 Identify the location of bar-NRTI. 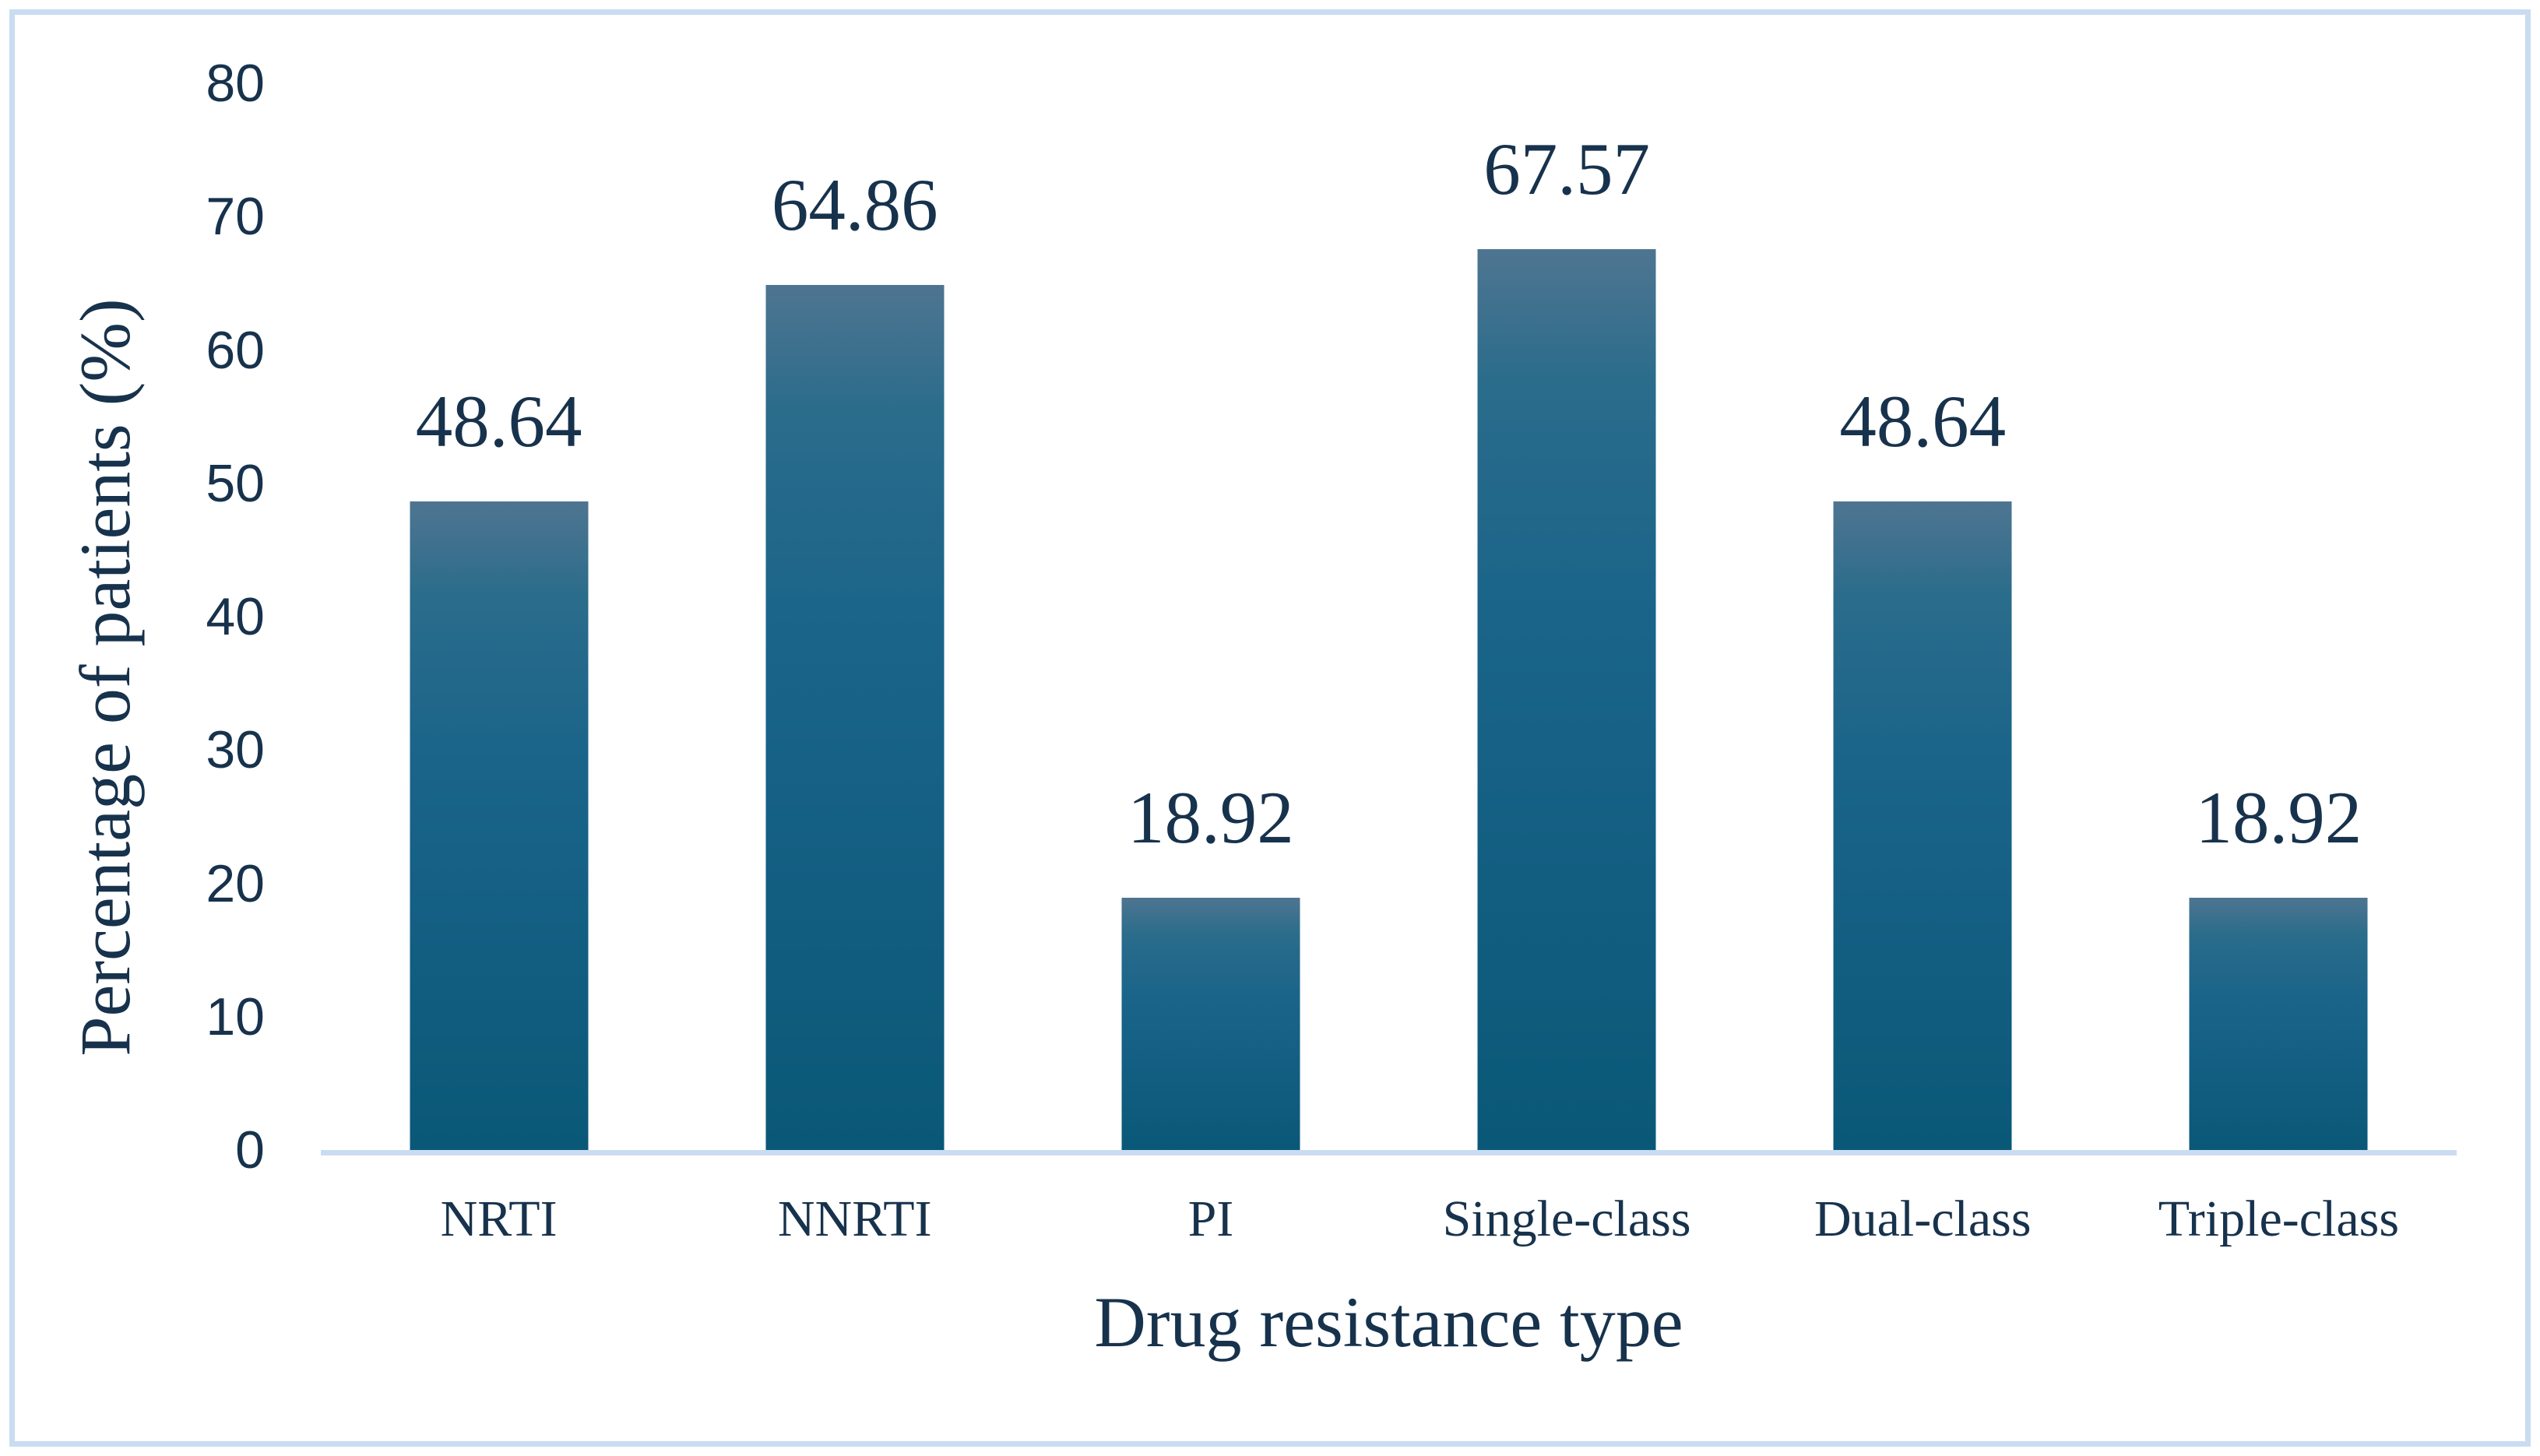
(499, 826).